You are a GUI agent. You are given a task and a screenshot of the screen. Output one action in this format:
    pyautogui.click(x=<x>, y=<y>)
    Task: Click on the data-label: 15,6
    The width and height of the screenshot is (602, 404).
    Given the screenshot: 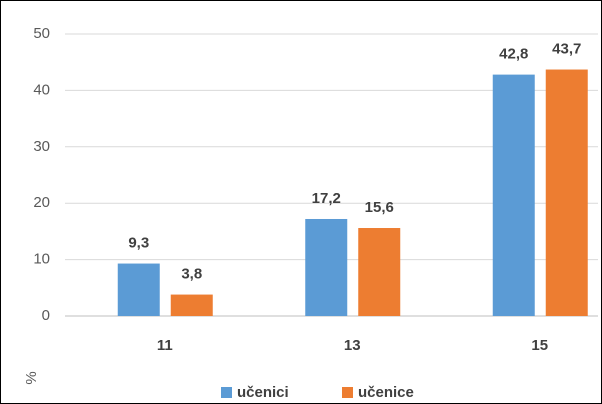 What is the action you would take?
    pyautogui.click(x=379, y=207)
    